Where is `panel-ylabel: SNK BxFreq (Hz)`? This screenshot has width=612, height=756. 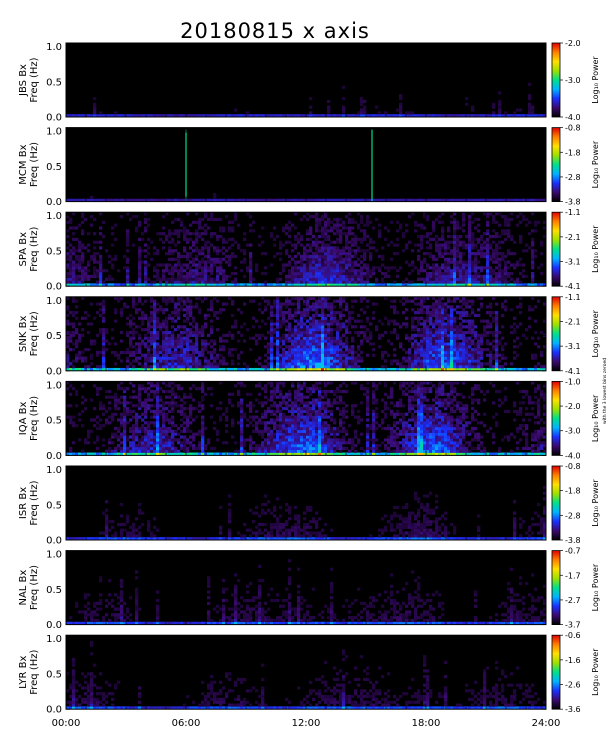 panel-ylabel: SNK BxFreq (Hz) is located at coordinates (29, 333).